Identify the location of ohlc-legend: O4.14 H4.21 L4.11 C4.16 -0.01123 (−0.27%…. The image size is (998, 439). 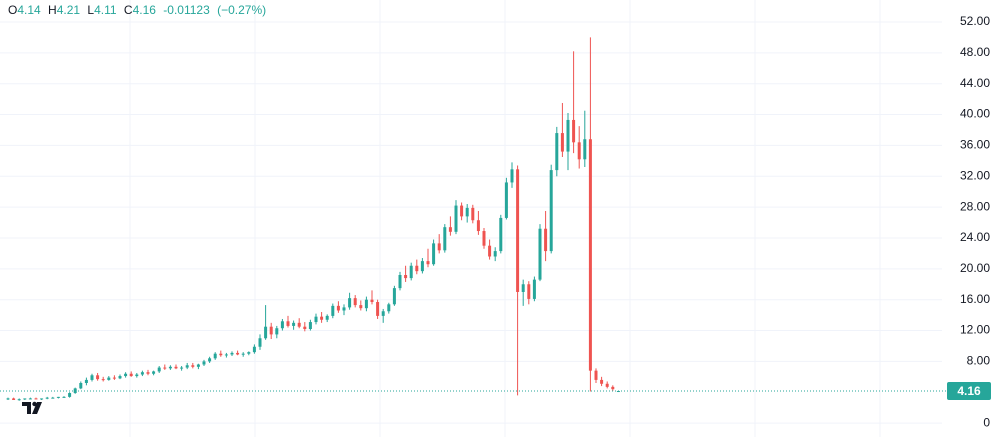
(137, 10).